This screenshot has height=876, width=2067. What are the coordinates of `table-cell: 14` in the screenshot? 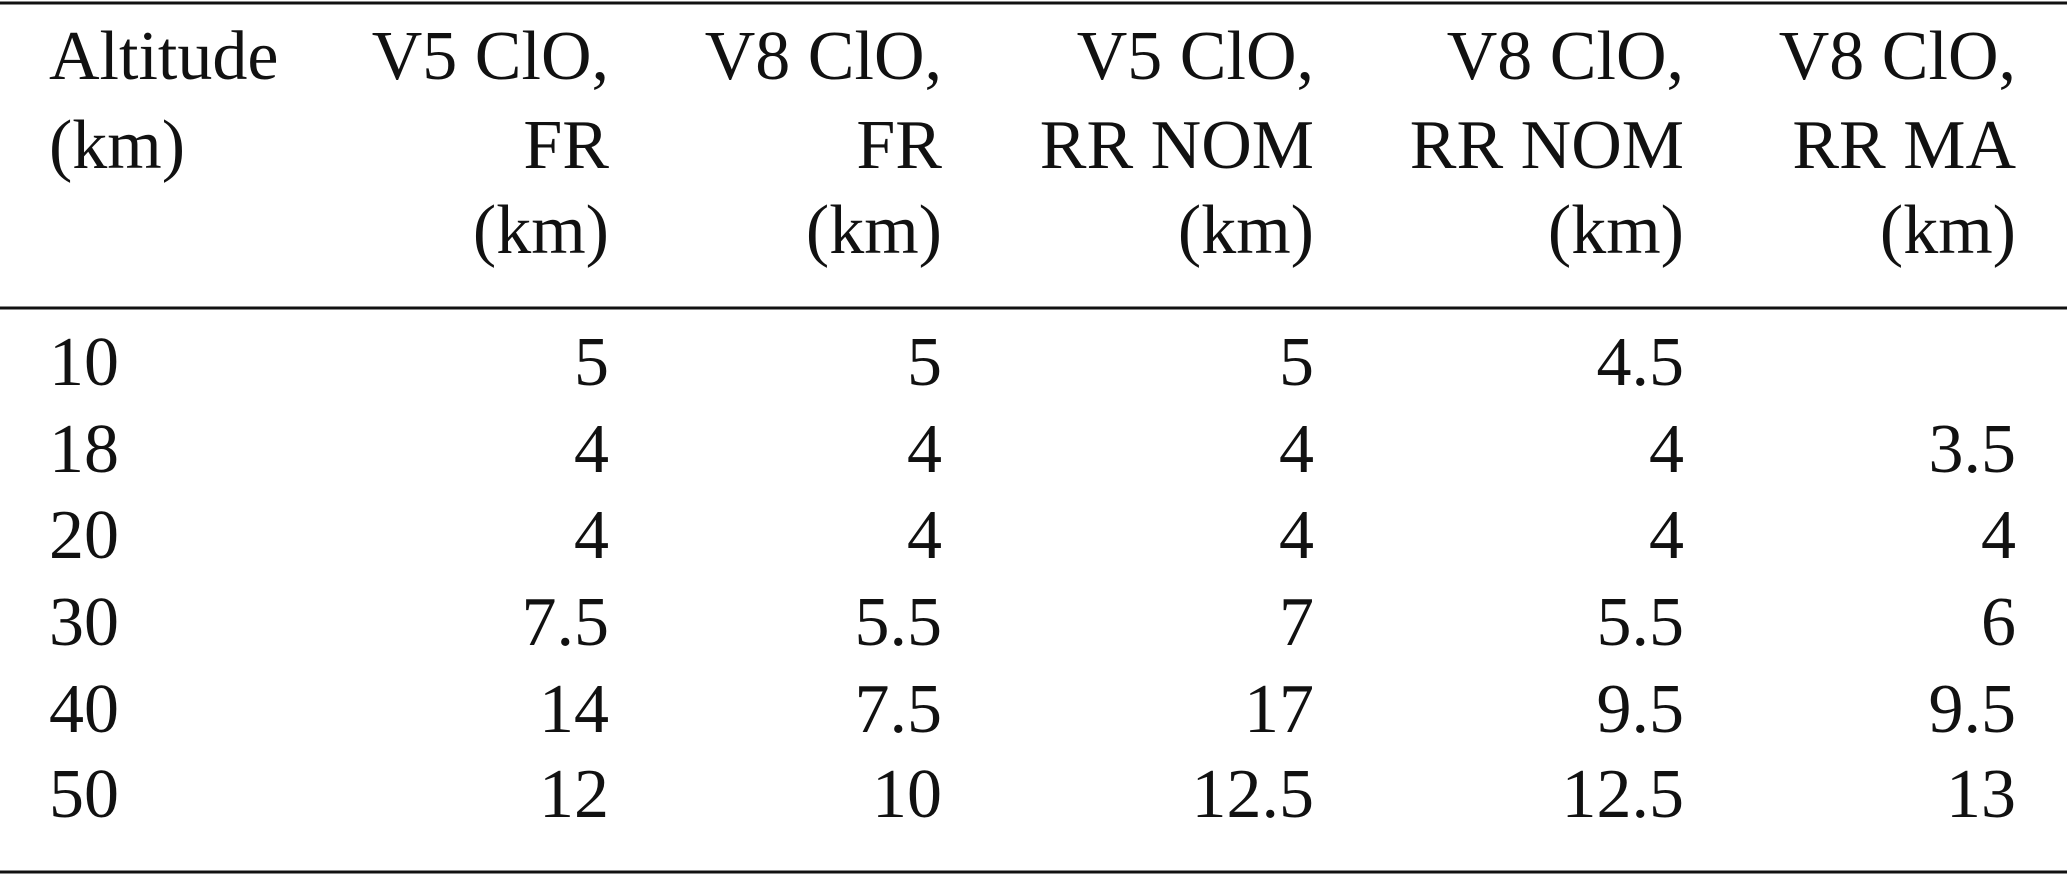 It's located at (574, 709).